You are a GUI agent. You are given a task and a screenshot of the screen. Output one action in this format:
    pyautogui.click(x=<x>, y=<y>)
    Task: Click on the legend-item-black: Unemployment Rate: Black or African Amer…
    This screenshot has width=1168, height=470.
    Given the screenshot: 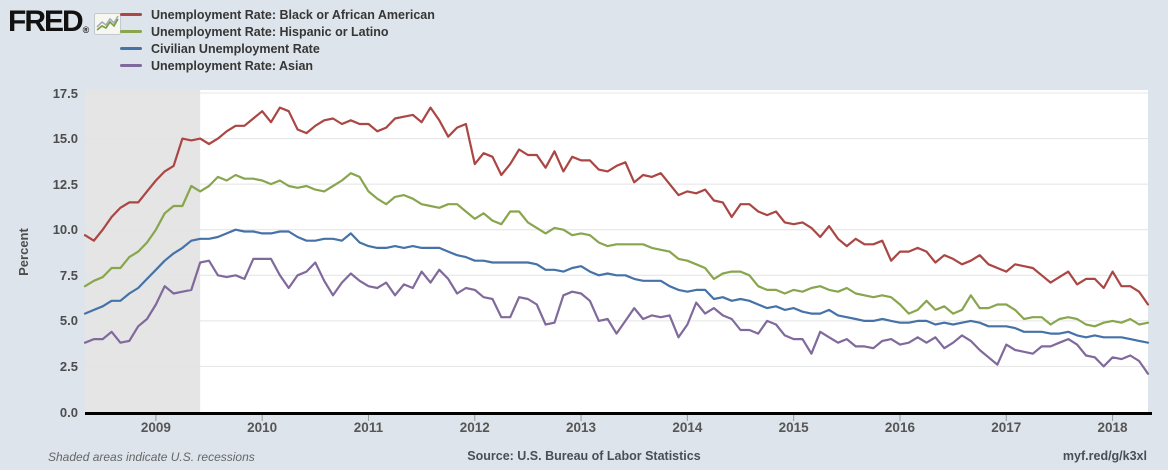 What is the action you would take?
    pyautogui.click(x=277, y=14)
    